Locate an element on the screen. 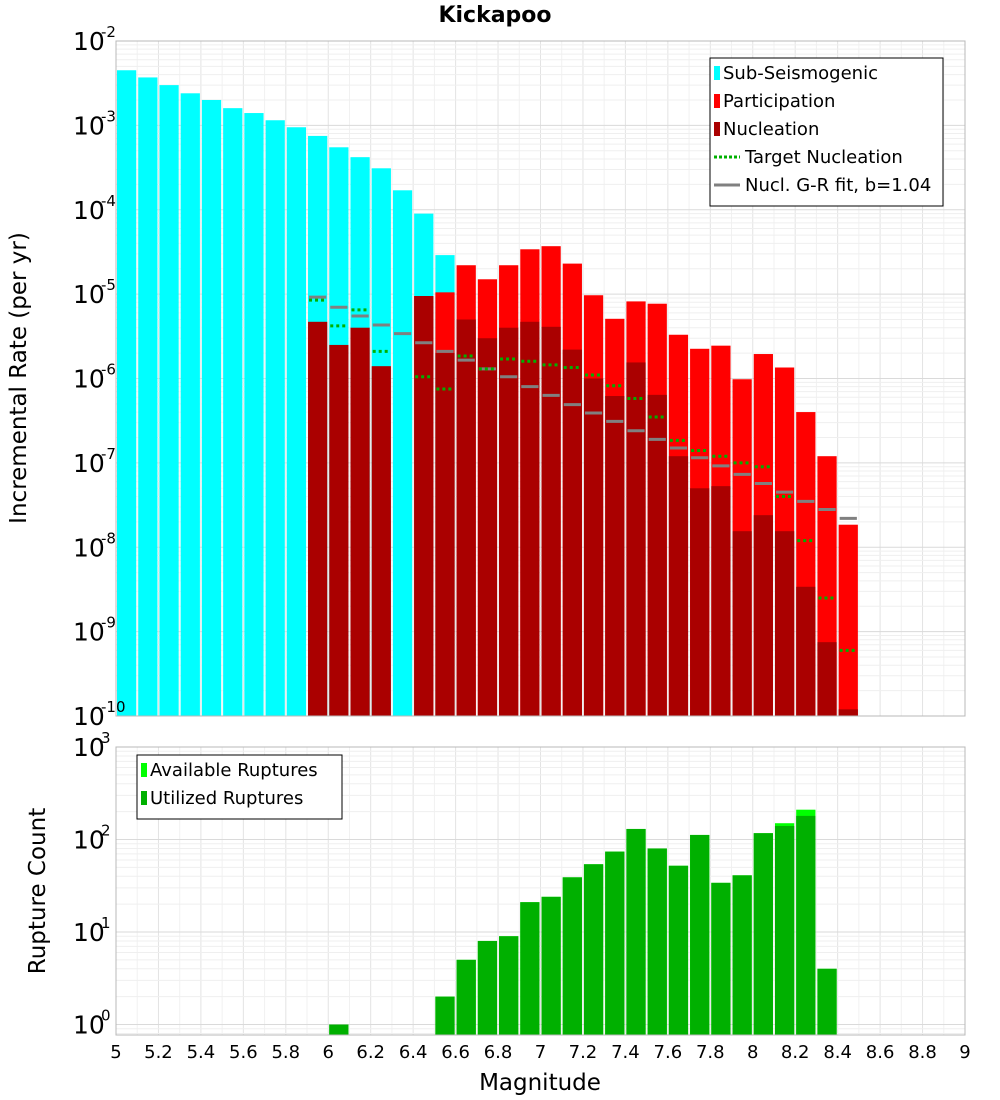  participation-bar is located at coordinates (848, 620).